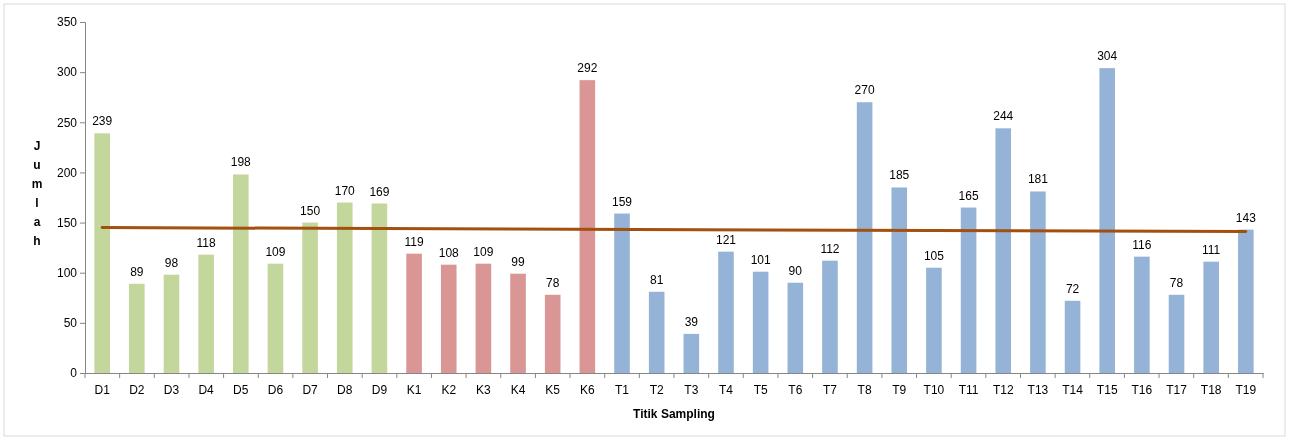  Describe the element at coordinates (414, 241) in the screenshot. I see `data-label: 119` at that location.